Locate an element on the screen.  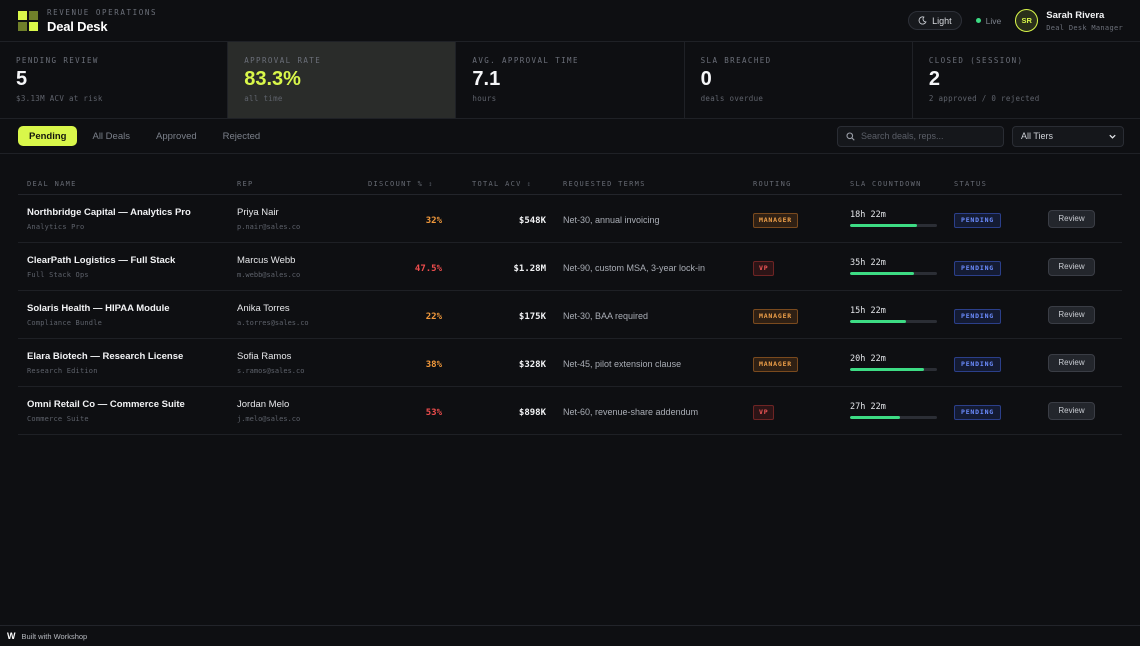
kpi-value: 2 is located at coordinates (934, 79).